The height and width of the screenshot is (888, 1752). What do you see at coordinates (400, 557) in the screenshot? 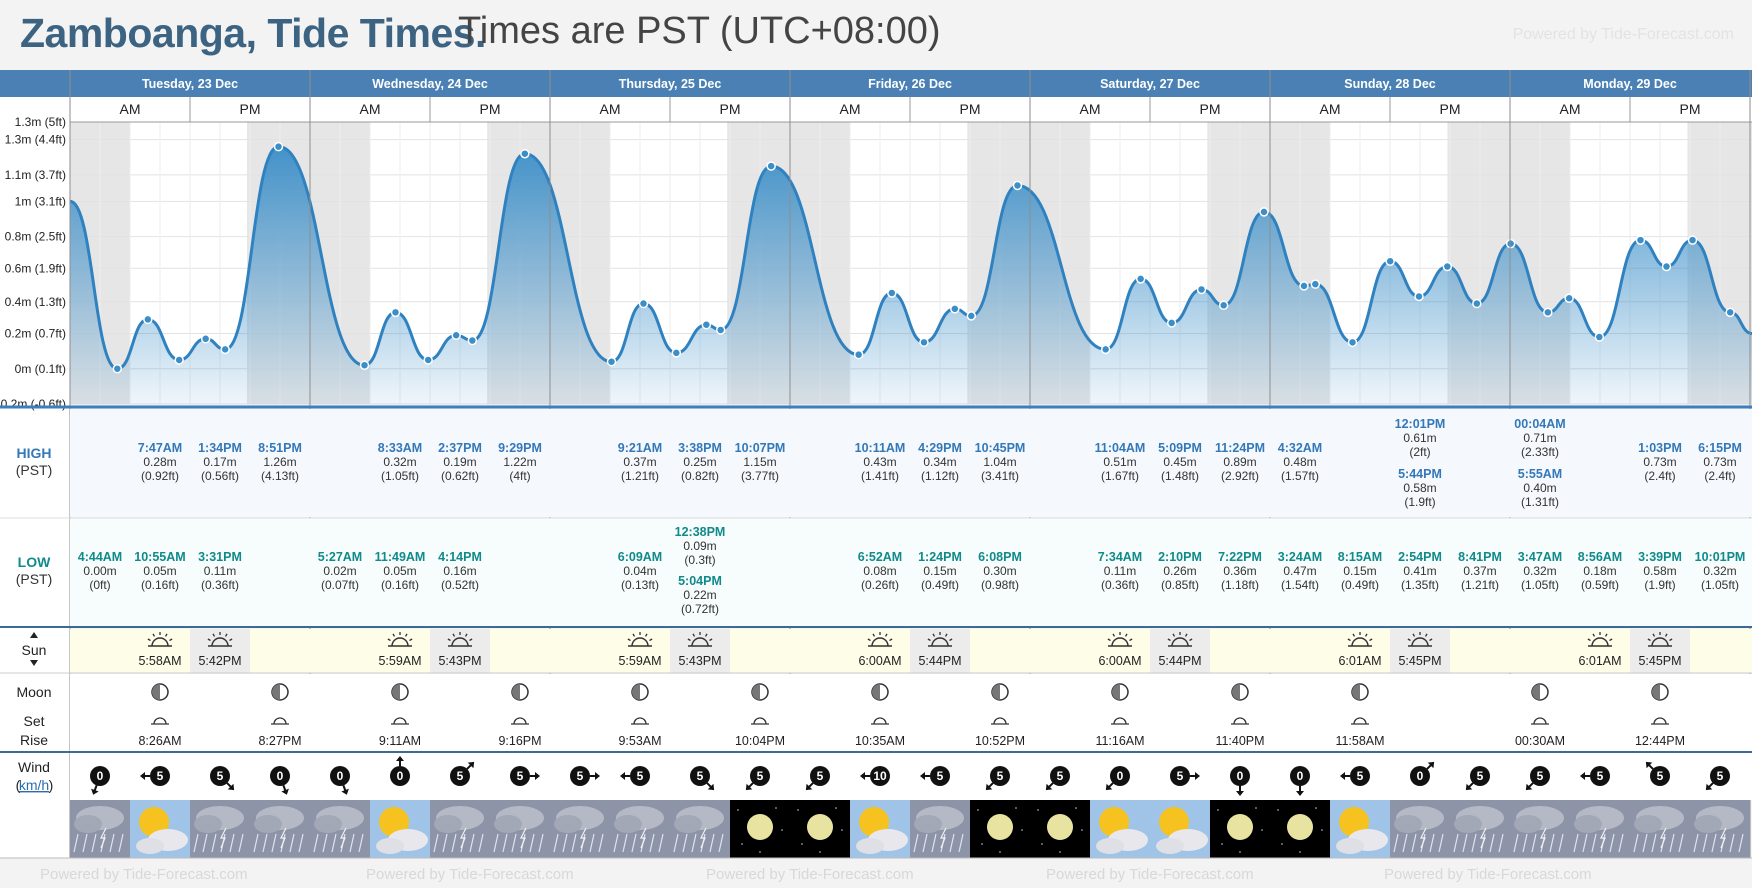
I see `low-time: 11:49AM` at bounding box center [400, 557].